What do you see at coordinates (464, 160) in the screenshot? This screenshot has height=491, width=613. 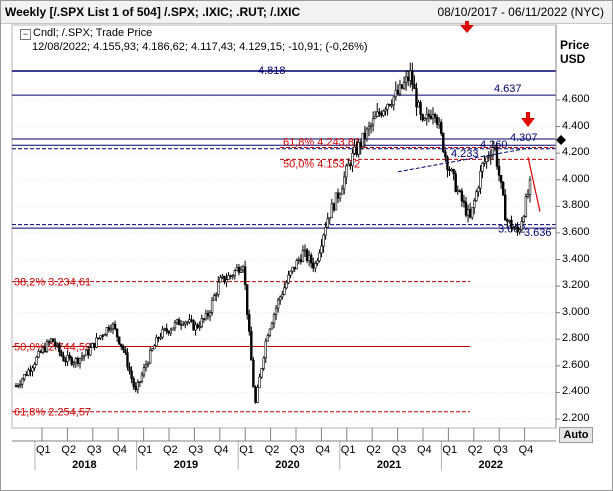 I see `trend-line` at bounding box center [464, 160].